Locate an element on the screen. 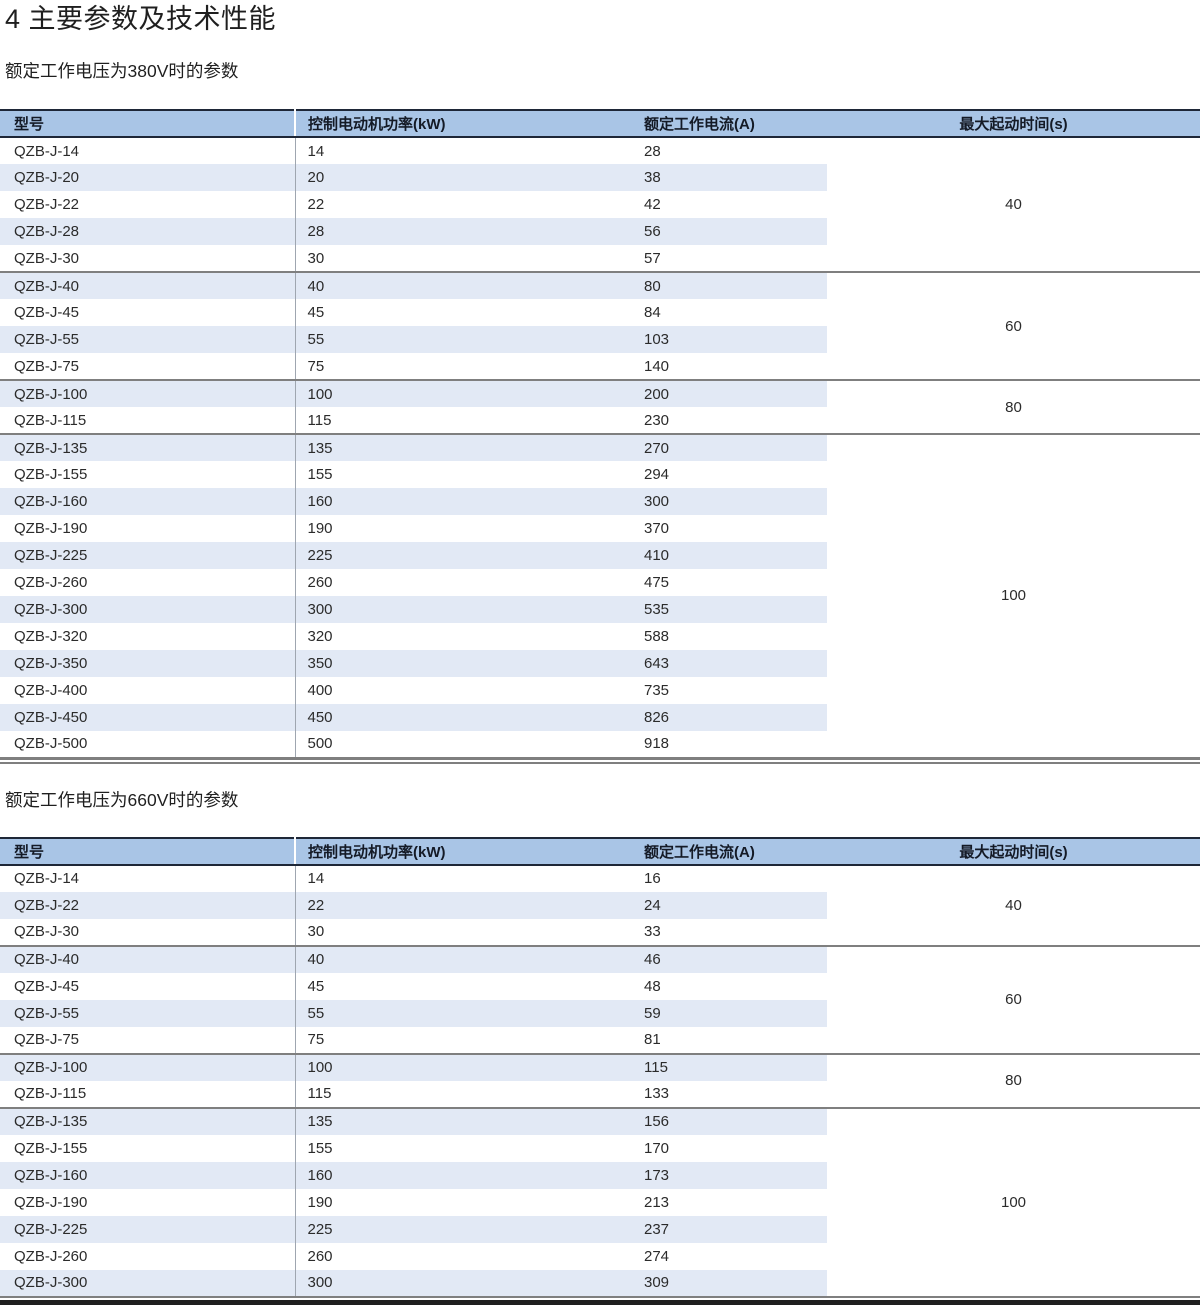 This screenshot has width=1200, height=1315. cell-rated-current: 918 is located at coordinates (729, 744).